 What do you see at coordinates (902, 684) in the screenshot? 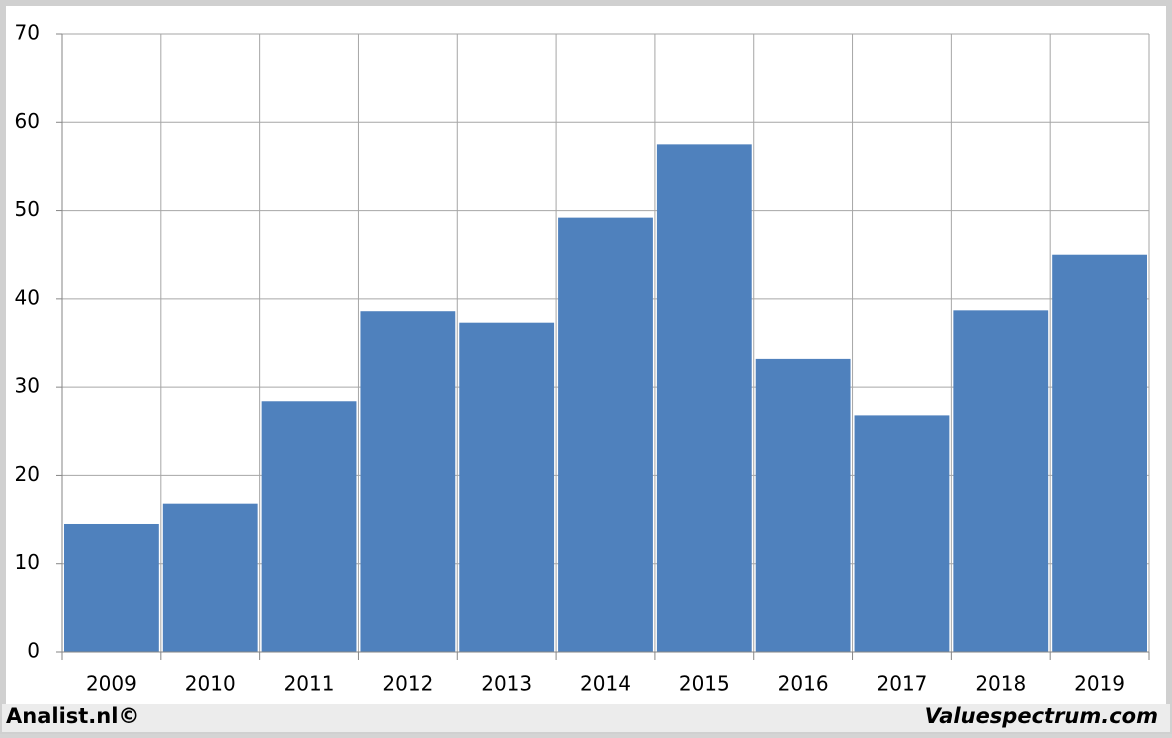
I see `x-tick-label: 2017` at bounding box center [902, 684].